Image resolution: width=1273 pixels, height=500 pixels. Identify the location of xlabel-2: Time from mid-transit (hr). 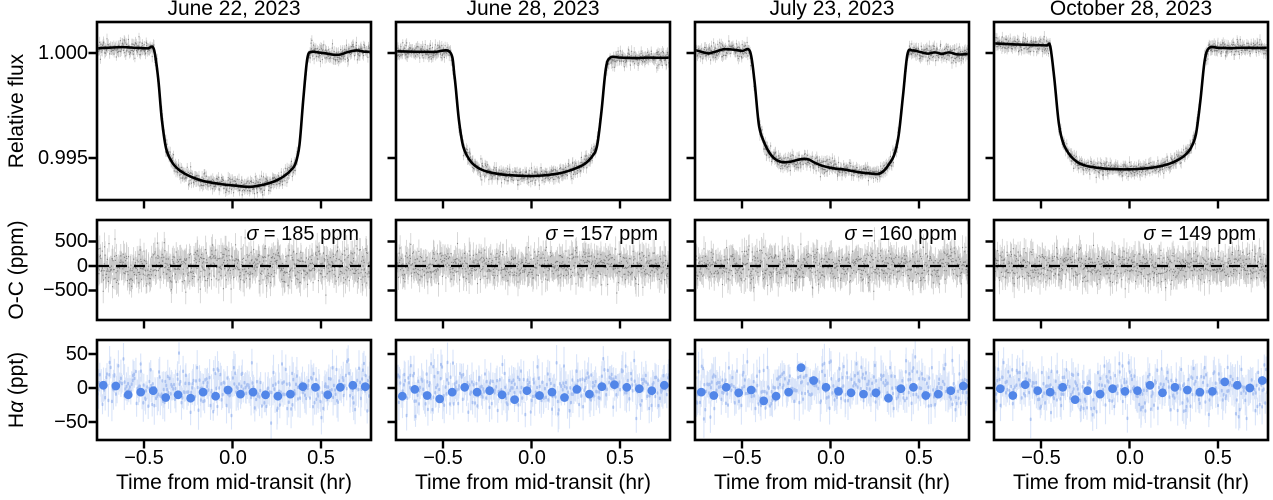
(533, 482).